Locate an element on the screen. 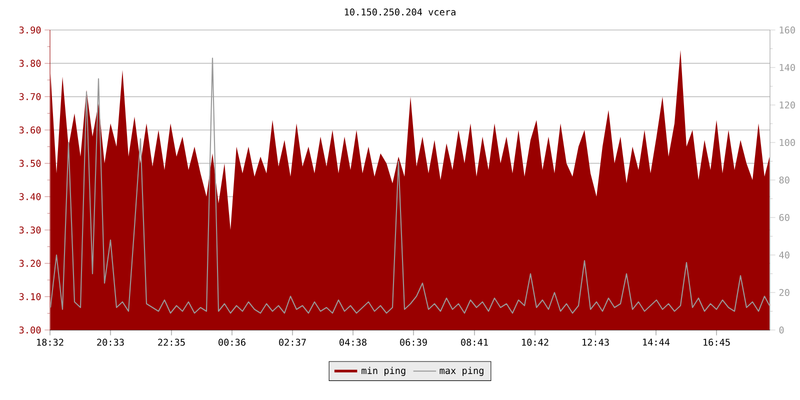 Image resolution: width=800 pixels, height=400 pixels. y-tick-label: 3.60 is located at coordinates (30, 130).